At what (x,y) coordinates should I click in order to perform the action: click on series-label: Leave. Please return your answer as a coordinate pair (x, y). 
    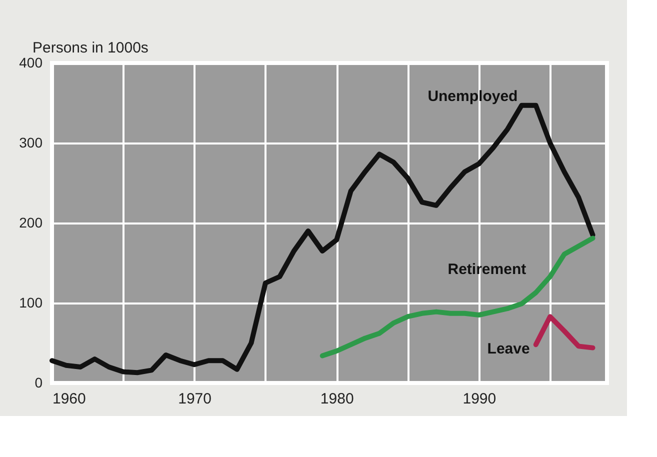
    Looking at the image, I should click on (508, 349).